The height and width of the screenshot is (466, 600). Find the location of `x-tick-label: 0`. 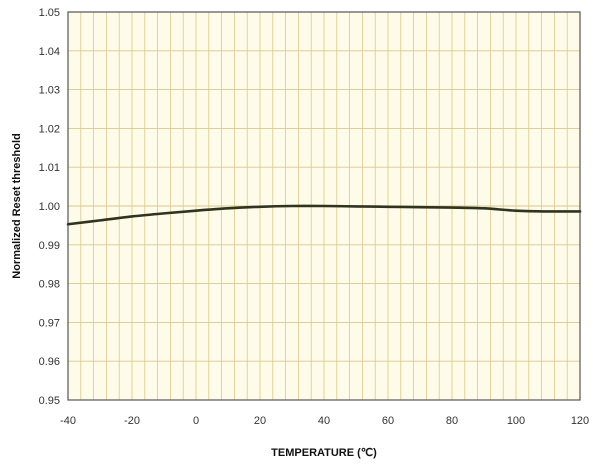

x-tick-label: 0 is located at coordinates (196, 421).